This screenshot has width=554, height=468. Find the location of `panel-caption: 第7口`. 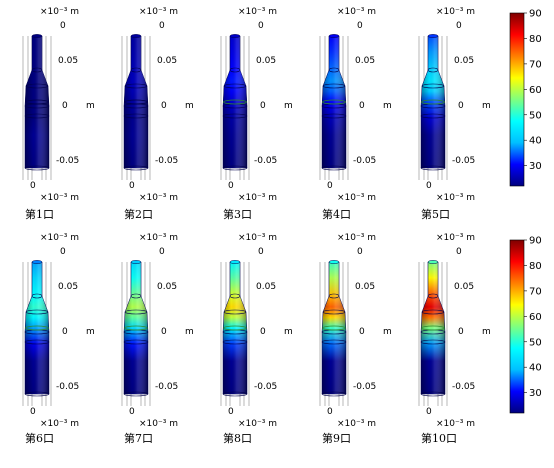

panel-caption: 第7口 is located at coordinates (138, 438).